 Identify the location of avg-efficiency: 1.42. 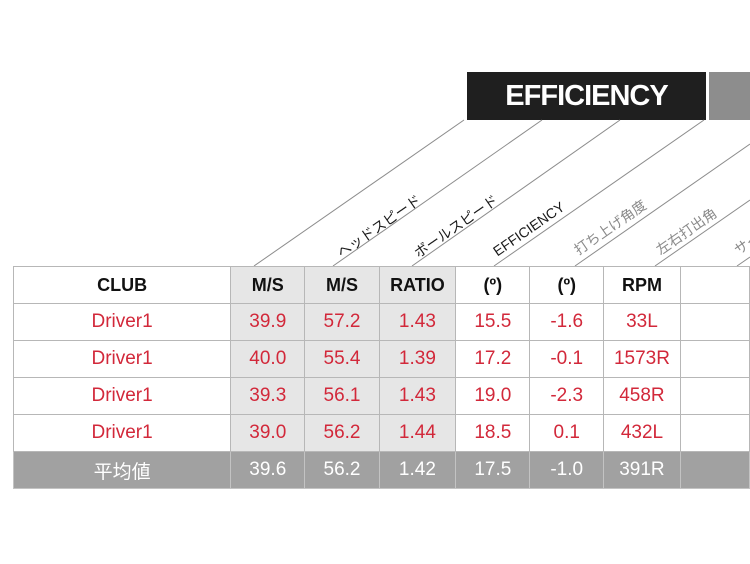
(417, 470).